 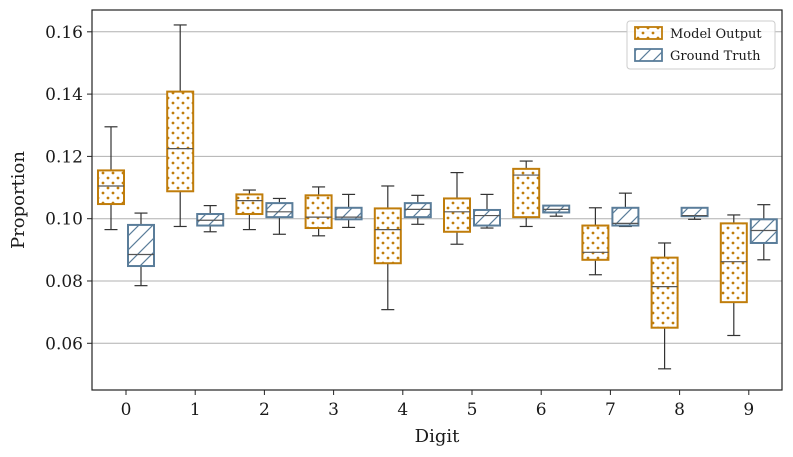 I want to click on x-axis-label: Digit, so click(x=437, y=436).